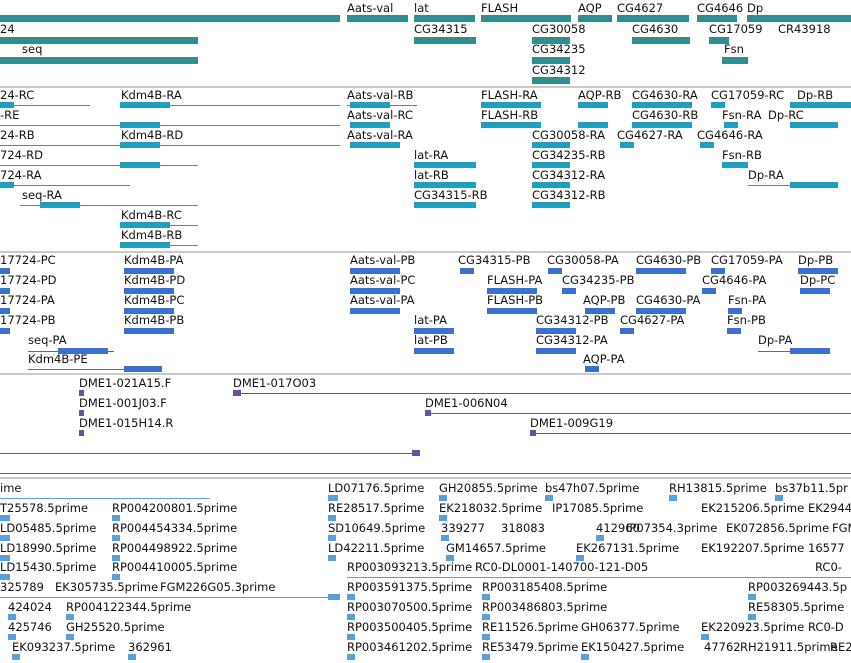  What do you see at coordinates (789, 647) in the screenshot?
I see `est-label: RH21911.5prime` at bounding box center [789, 647].